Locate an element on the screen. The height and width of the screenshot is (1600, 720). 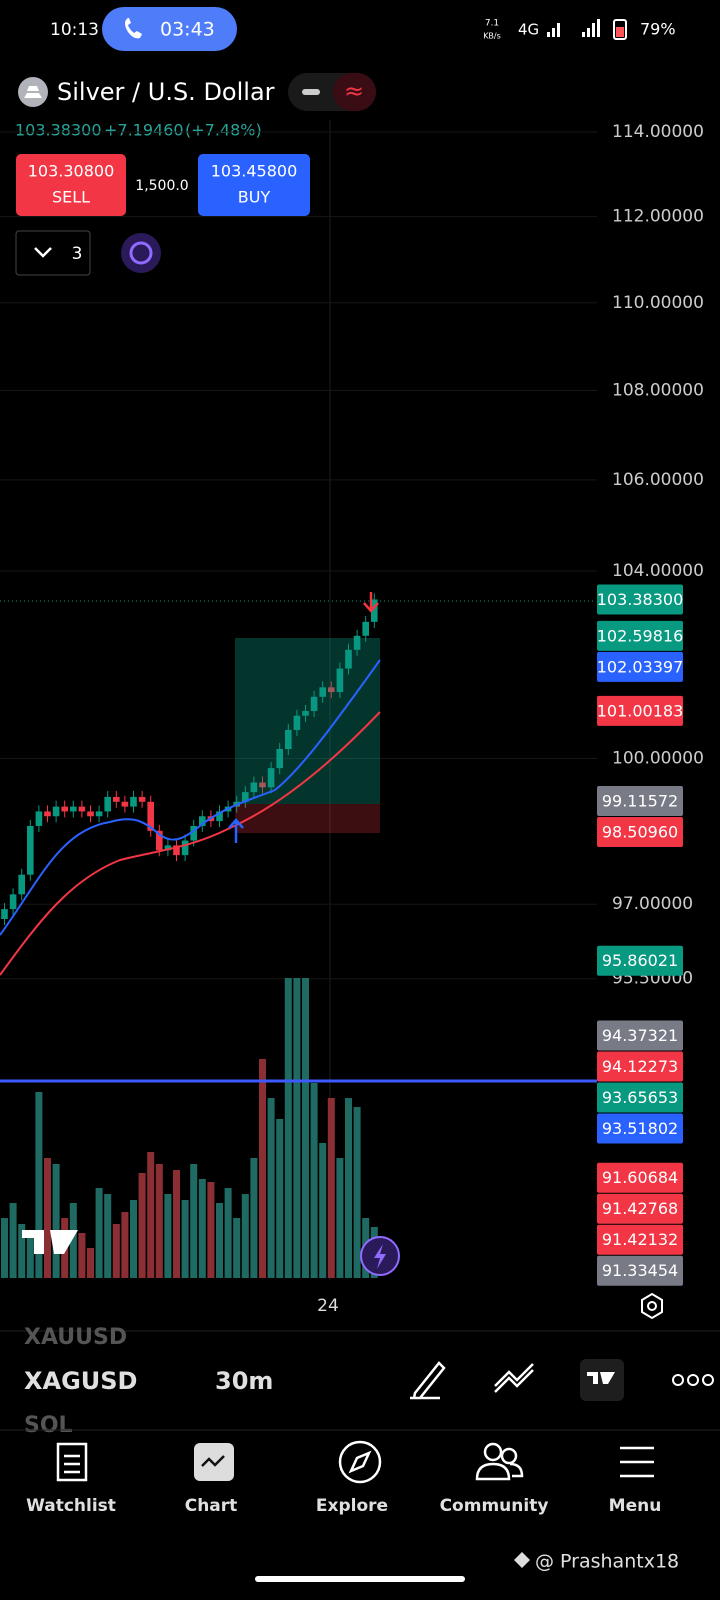
collapse-button is located at coordinates (53, 253).